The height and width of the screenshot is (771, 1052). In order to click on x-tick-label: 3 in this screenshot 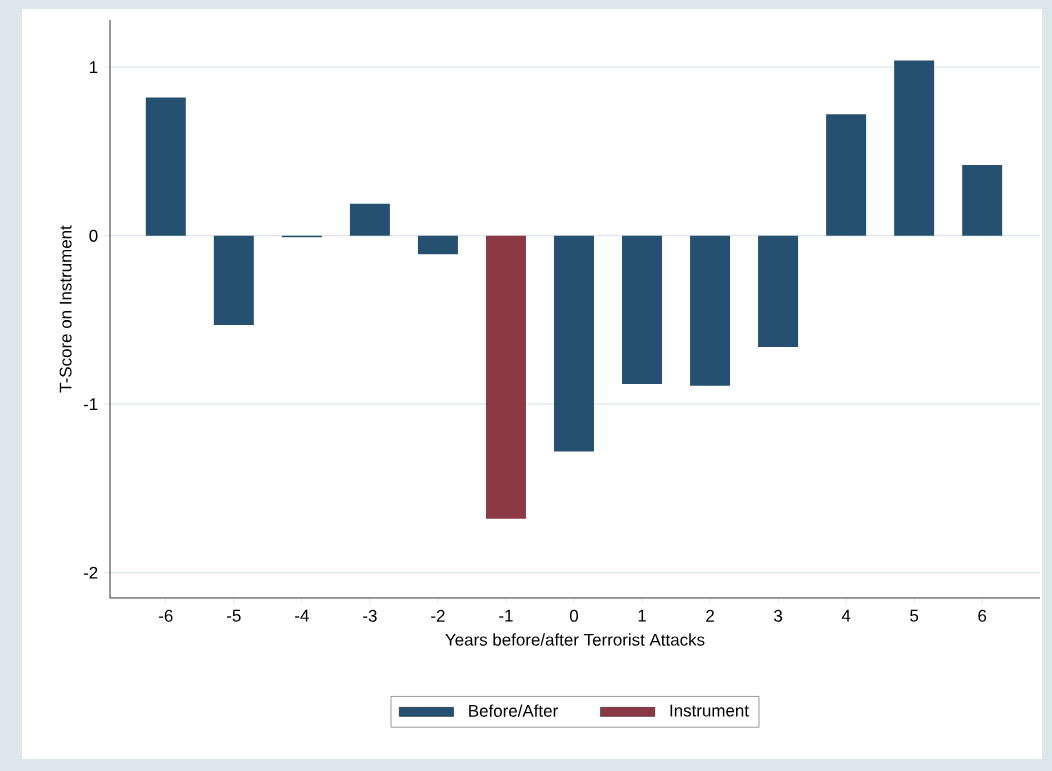, I will do `click(778, 615)`.